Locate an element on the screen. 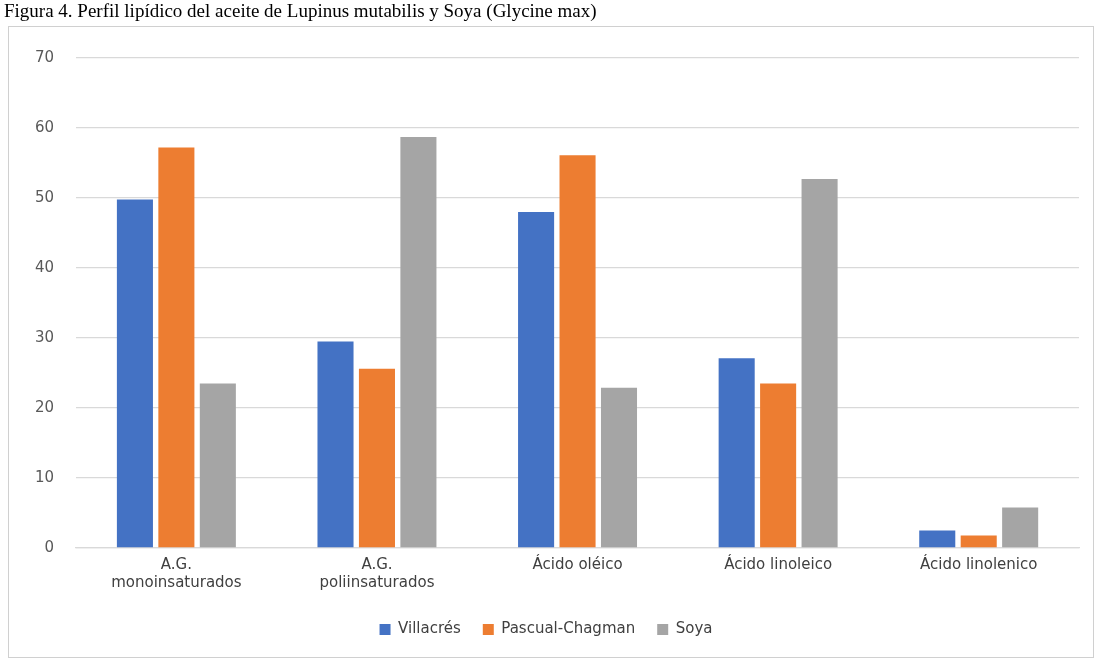 This screenshot has height=660, width=1098. x-tick-label: Ácido oléico is located at coordinates (577, 563).